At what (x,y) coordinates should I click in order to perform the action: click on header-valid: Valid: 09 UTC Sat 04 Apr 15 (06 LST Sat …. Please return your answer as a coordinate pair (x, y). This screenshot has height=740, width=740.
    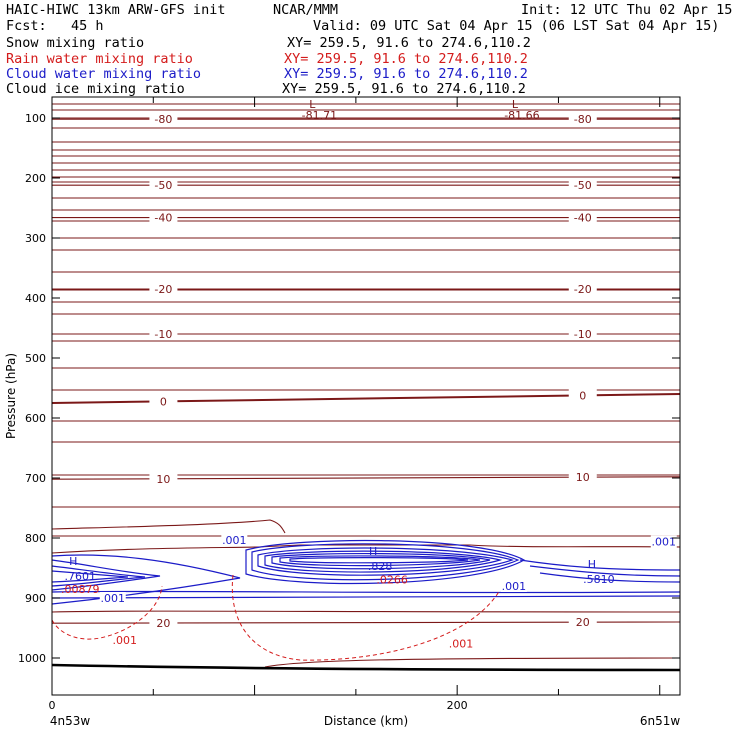
    Looking at the image, I should click on (516, 26).